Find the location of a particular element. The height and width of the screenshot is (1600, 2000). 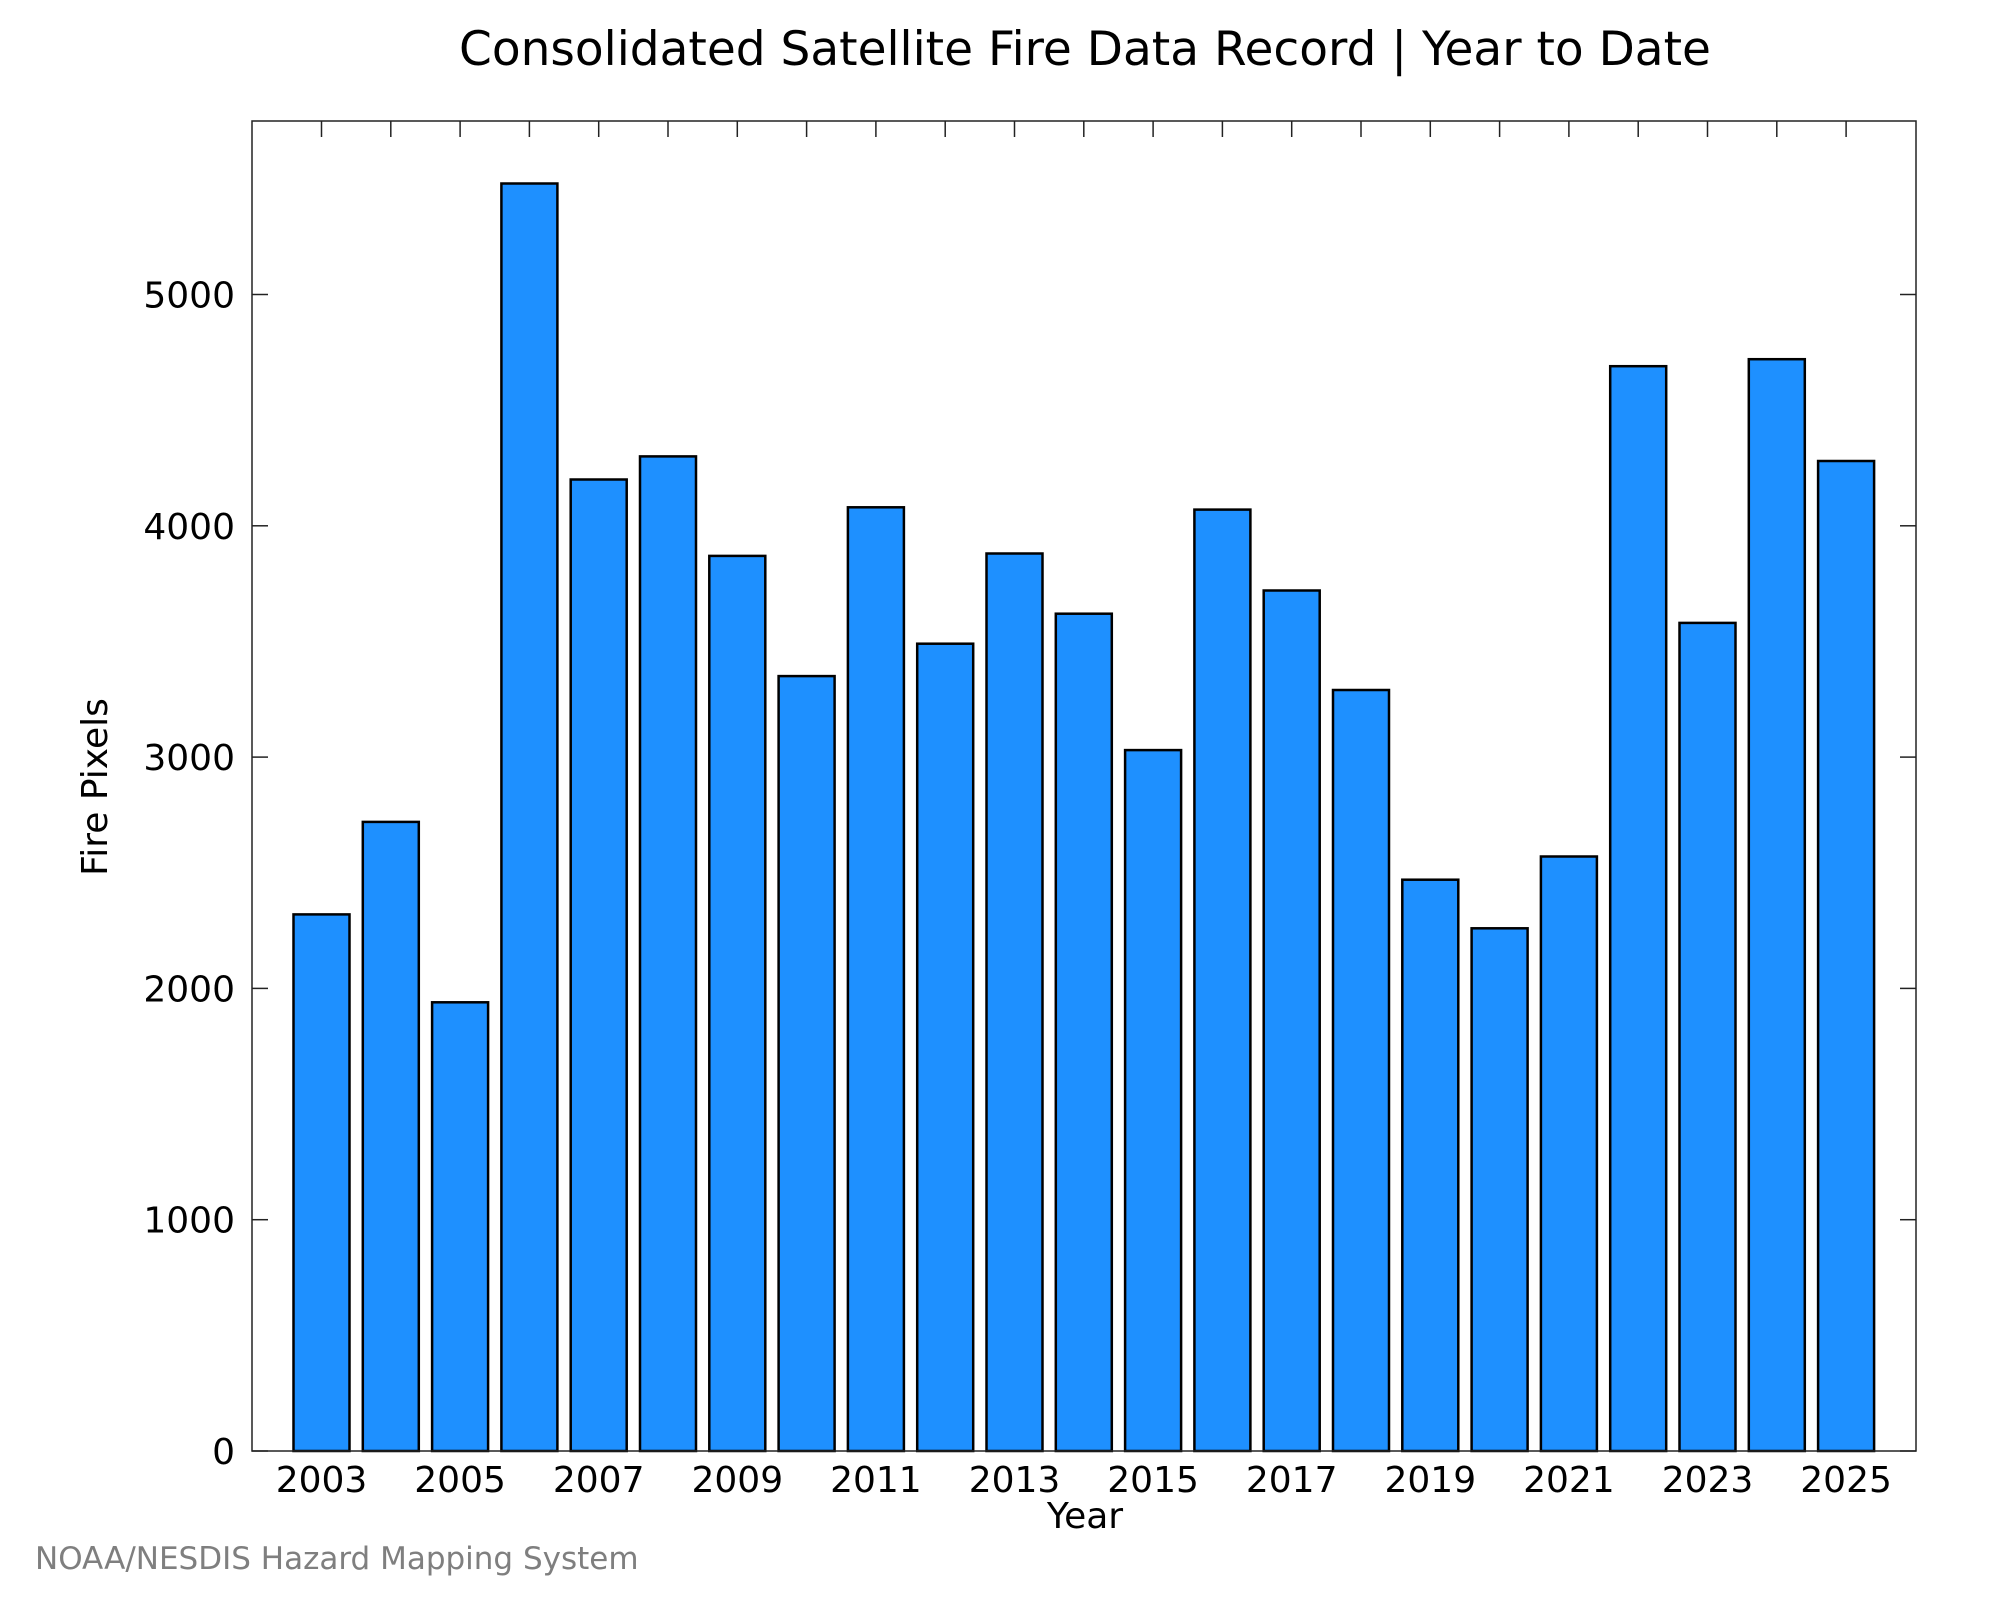

y-tick-label: 3000 is located at coordinates (189, 758).